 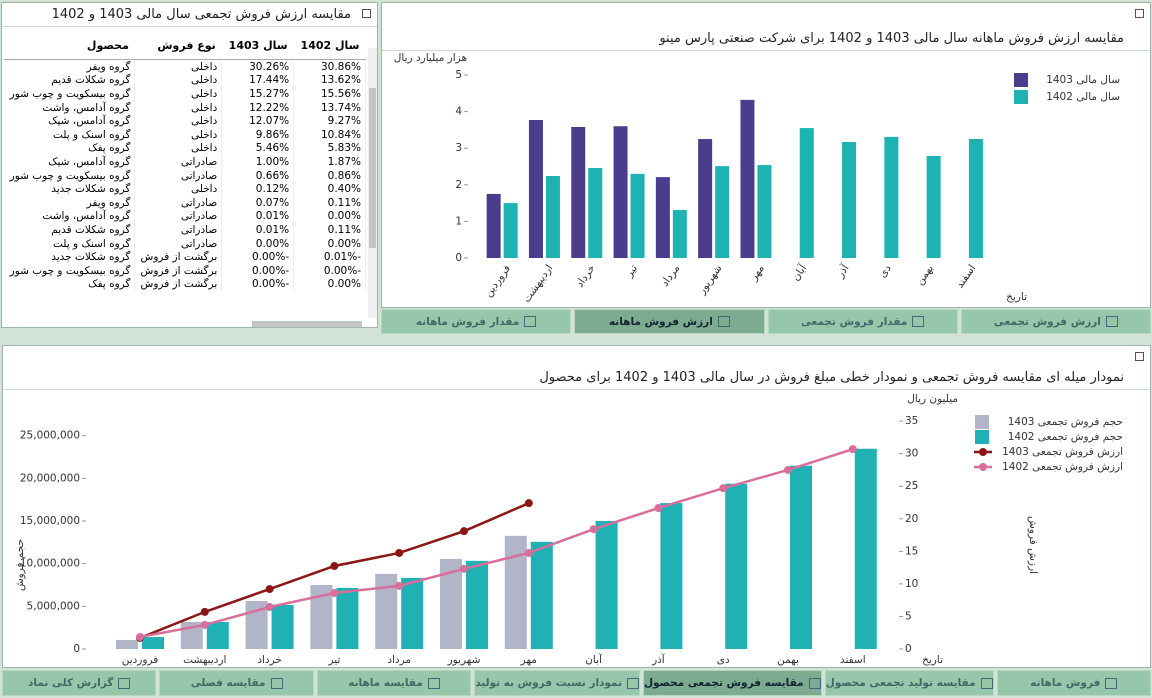 What do you see at coordinates (557, 683) in the screenshot?
I see `tab: نمودار نسبت فروش به تولید` at bounding box center [557, 683].